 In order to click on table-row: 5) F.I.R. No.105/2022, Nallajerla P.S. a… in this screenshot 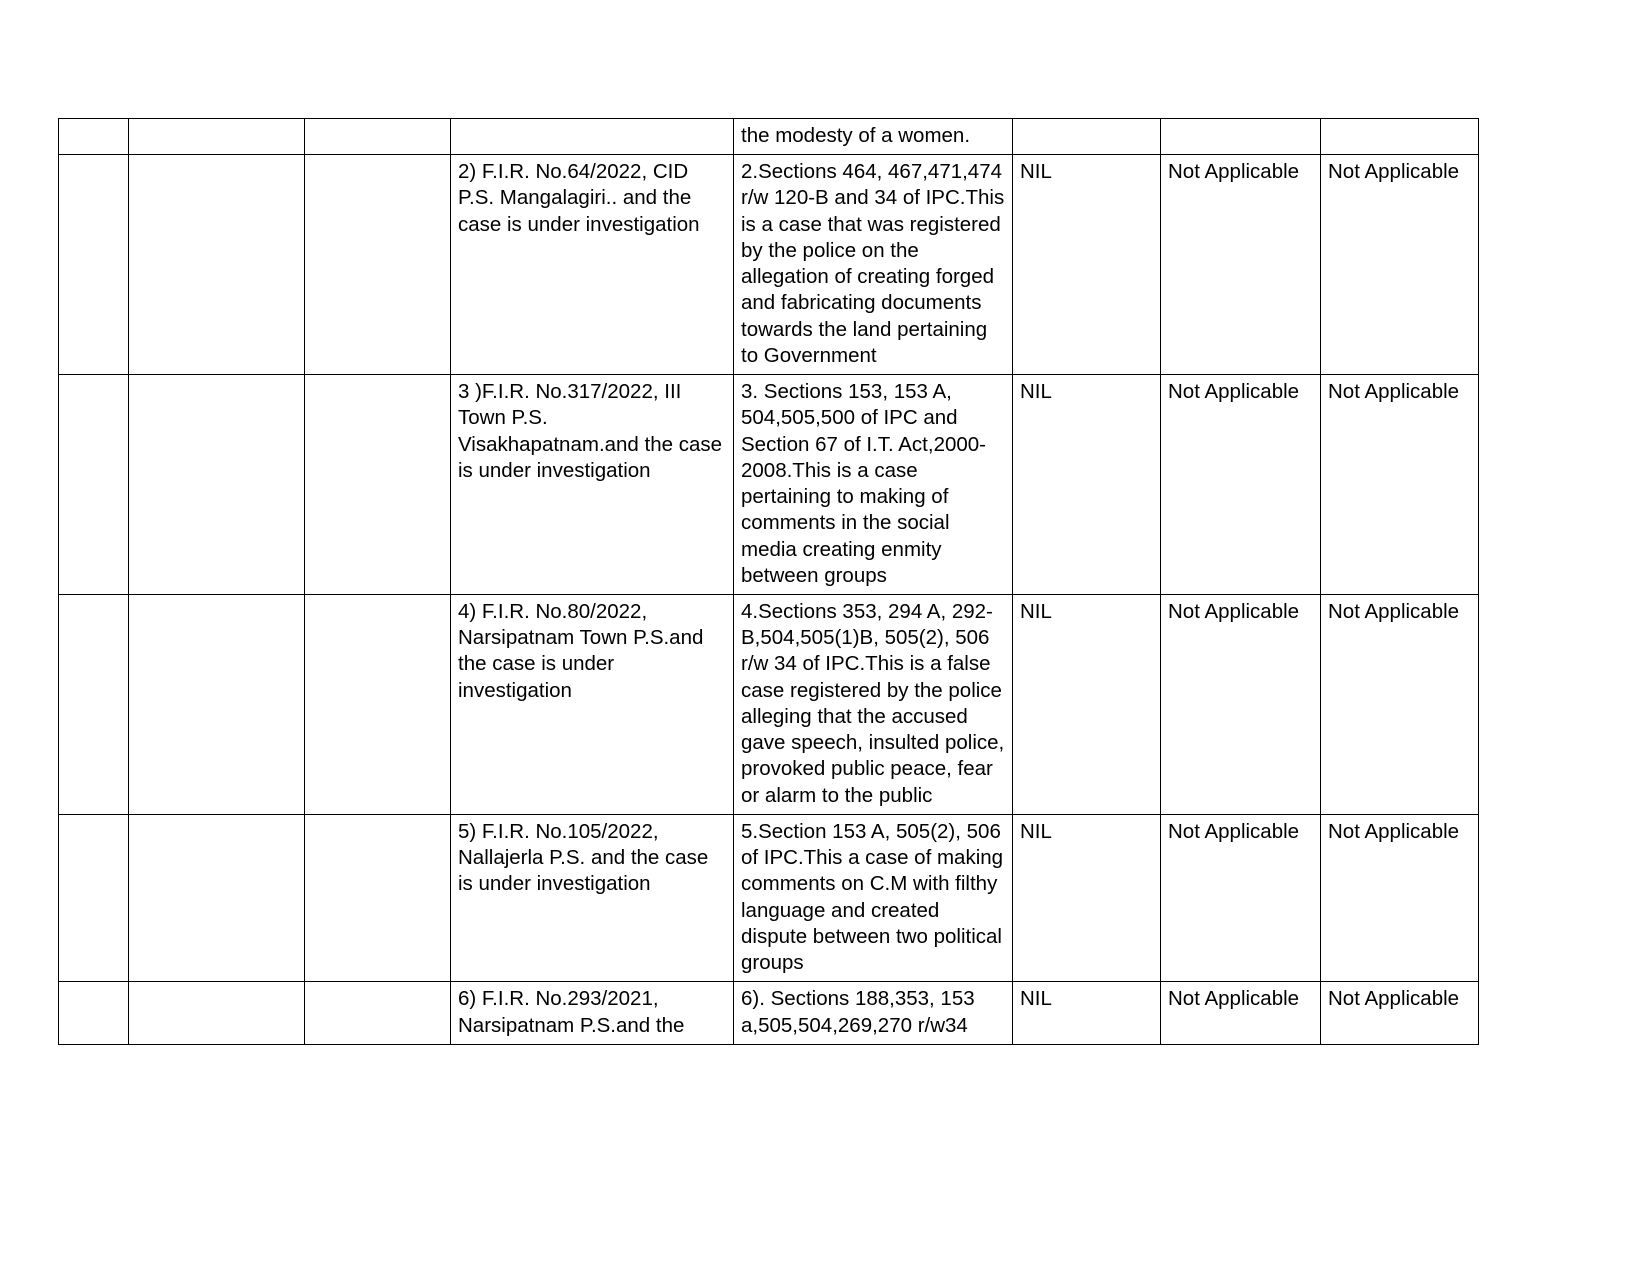, I will do `click(768, 898)`.